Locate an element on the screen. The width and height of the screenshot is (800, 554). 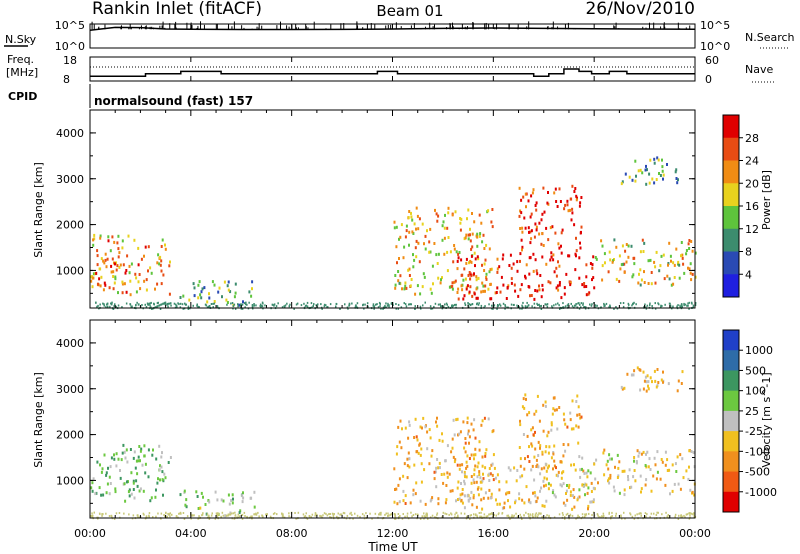
velocity-ylabel: Slant Range [km] is located at coordinates (38, 420).